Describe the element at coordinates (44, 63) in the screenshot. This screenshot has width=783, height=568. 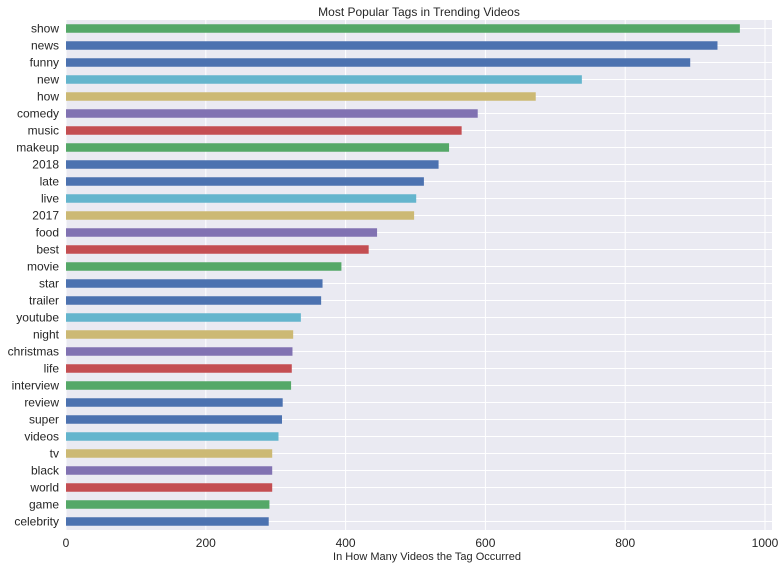
I see `y-tick-label-funny: funny` at that location.